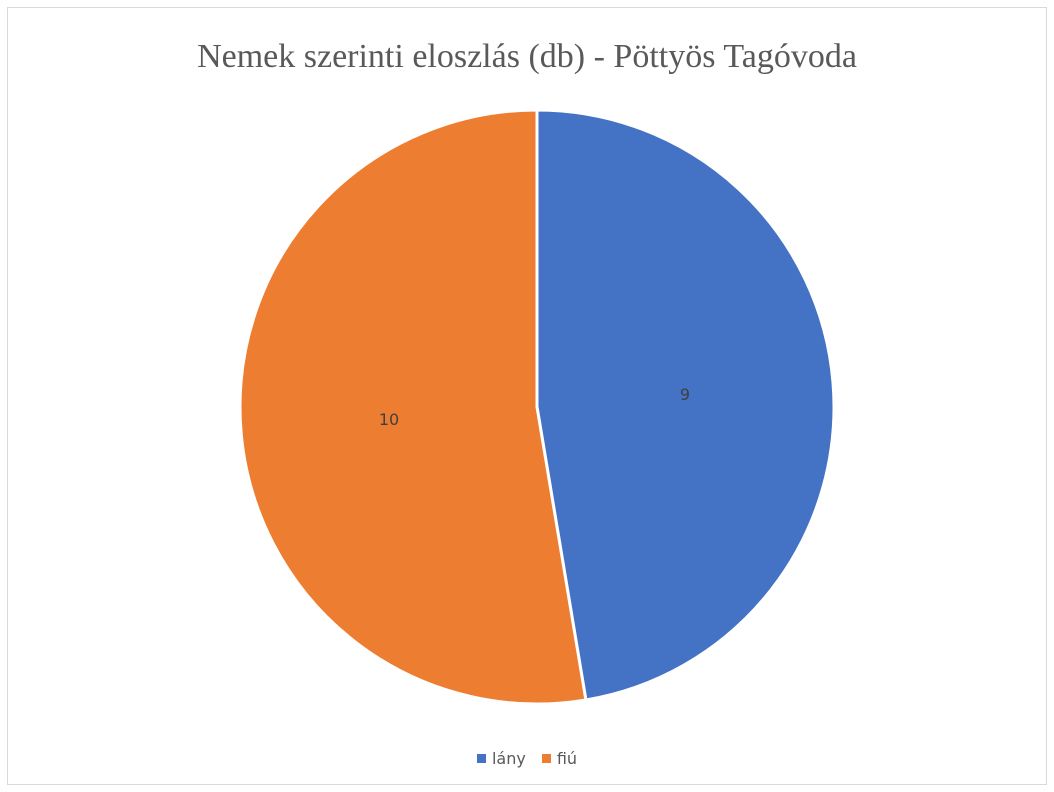  Describe the element at coordinates (534, 407) in the screenshot. I see `pie-data-labels: 9 10` at that location.